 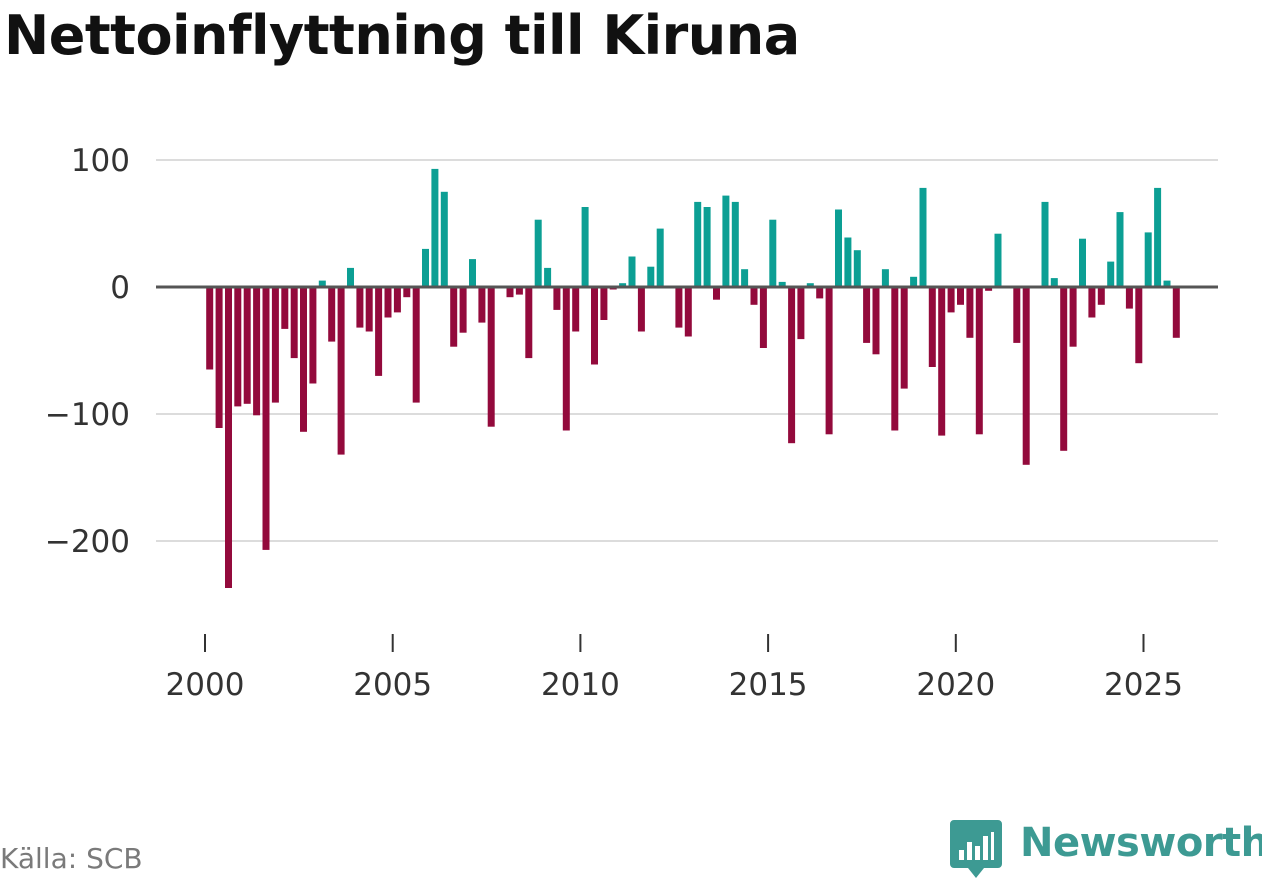 What do you see at coordinates (955, 685) in the screenshot?
I see `x-tick-label: 2020` at bounding box center [955, 685].